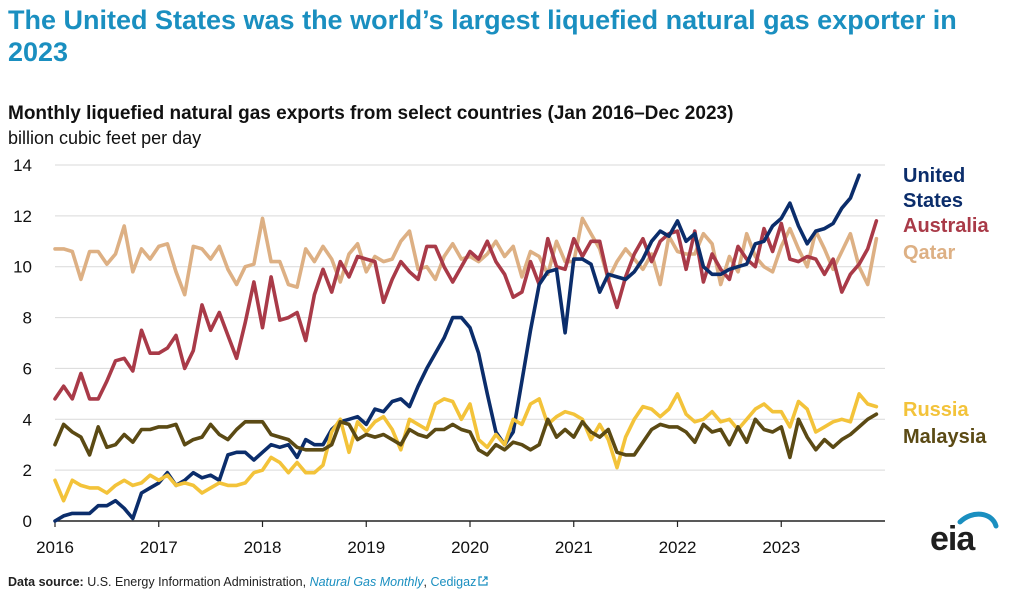 Image resolution: width=1024 pixels, height=604 pixels. I want to click on series-label-malaysia: Malaysia, so click(945, 437).